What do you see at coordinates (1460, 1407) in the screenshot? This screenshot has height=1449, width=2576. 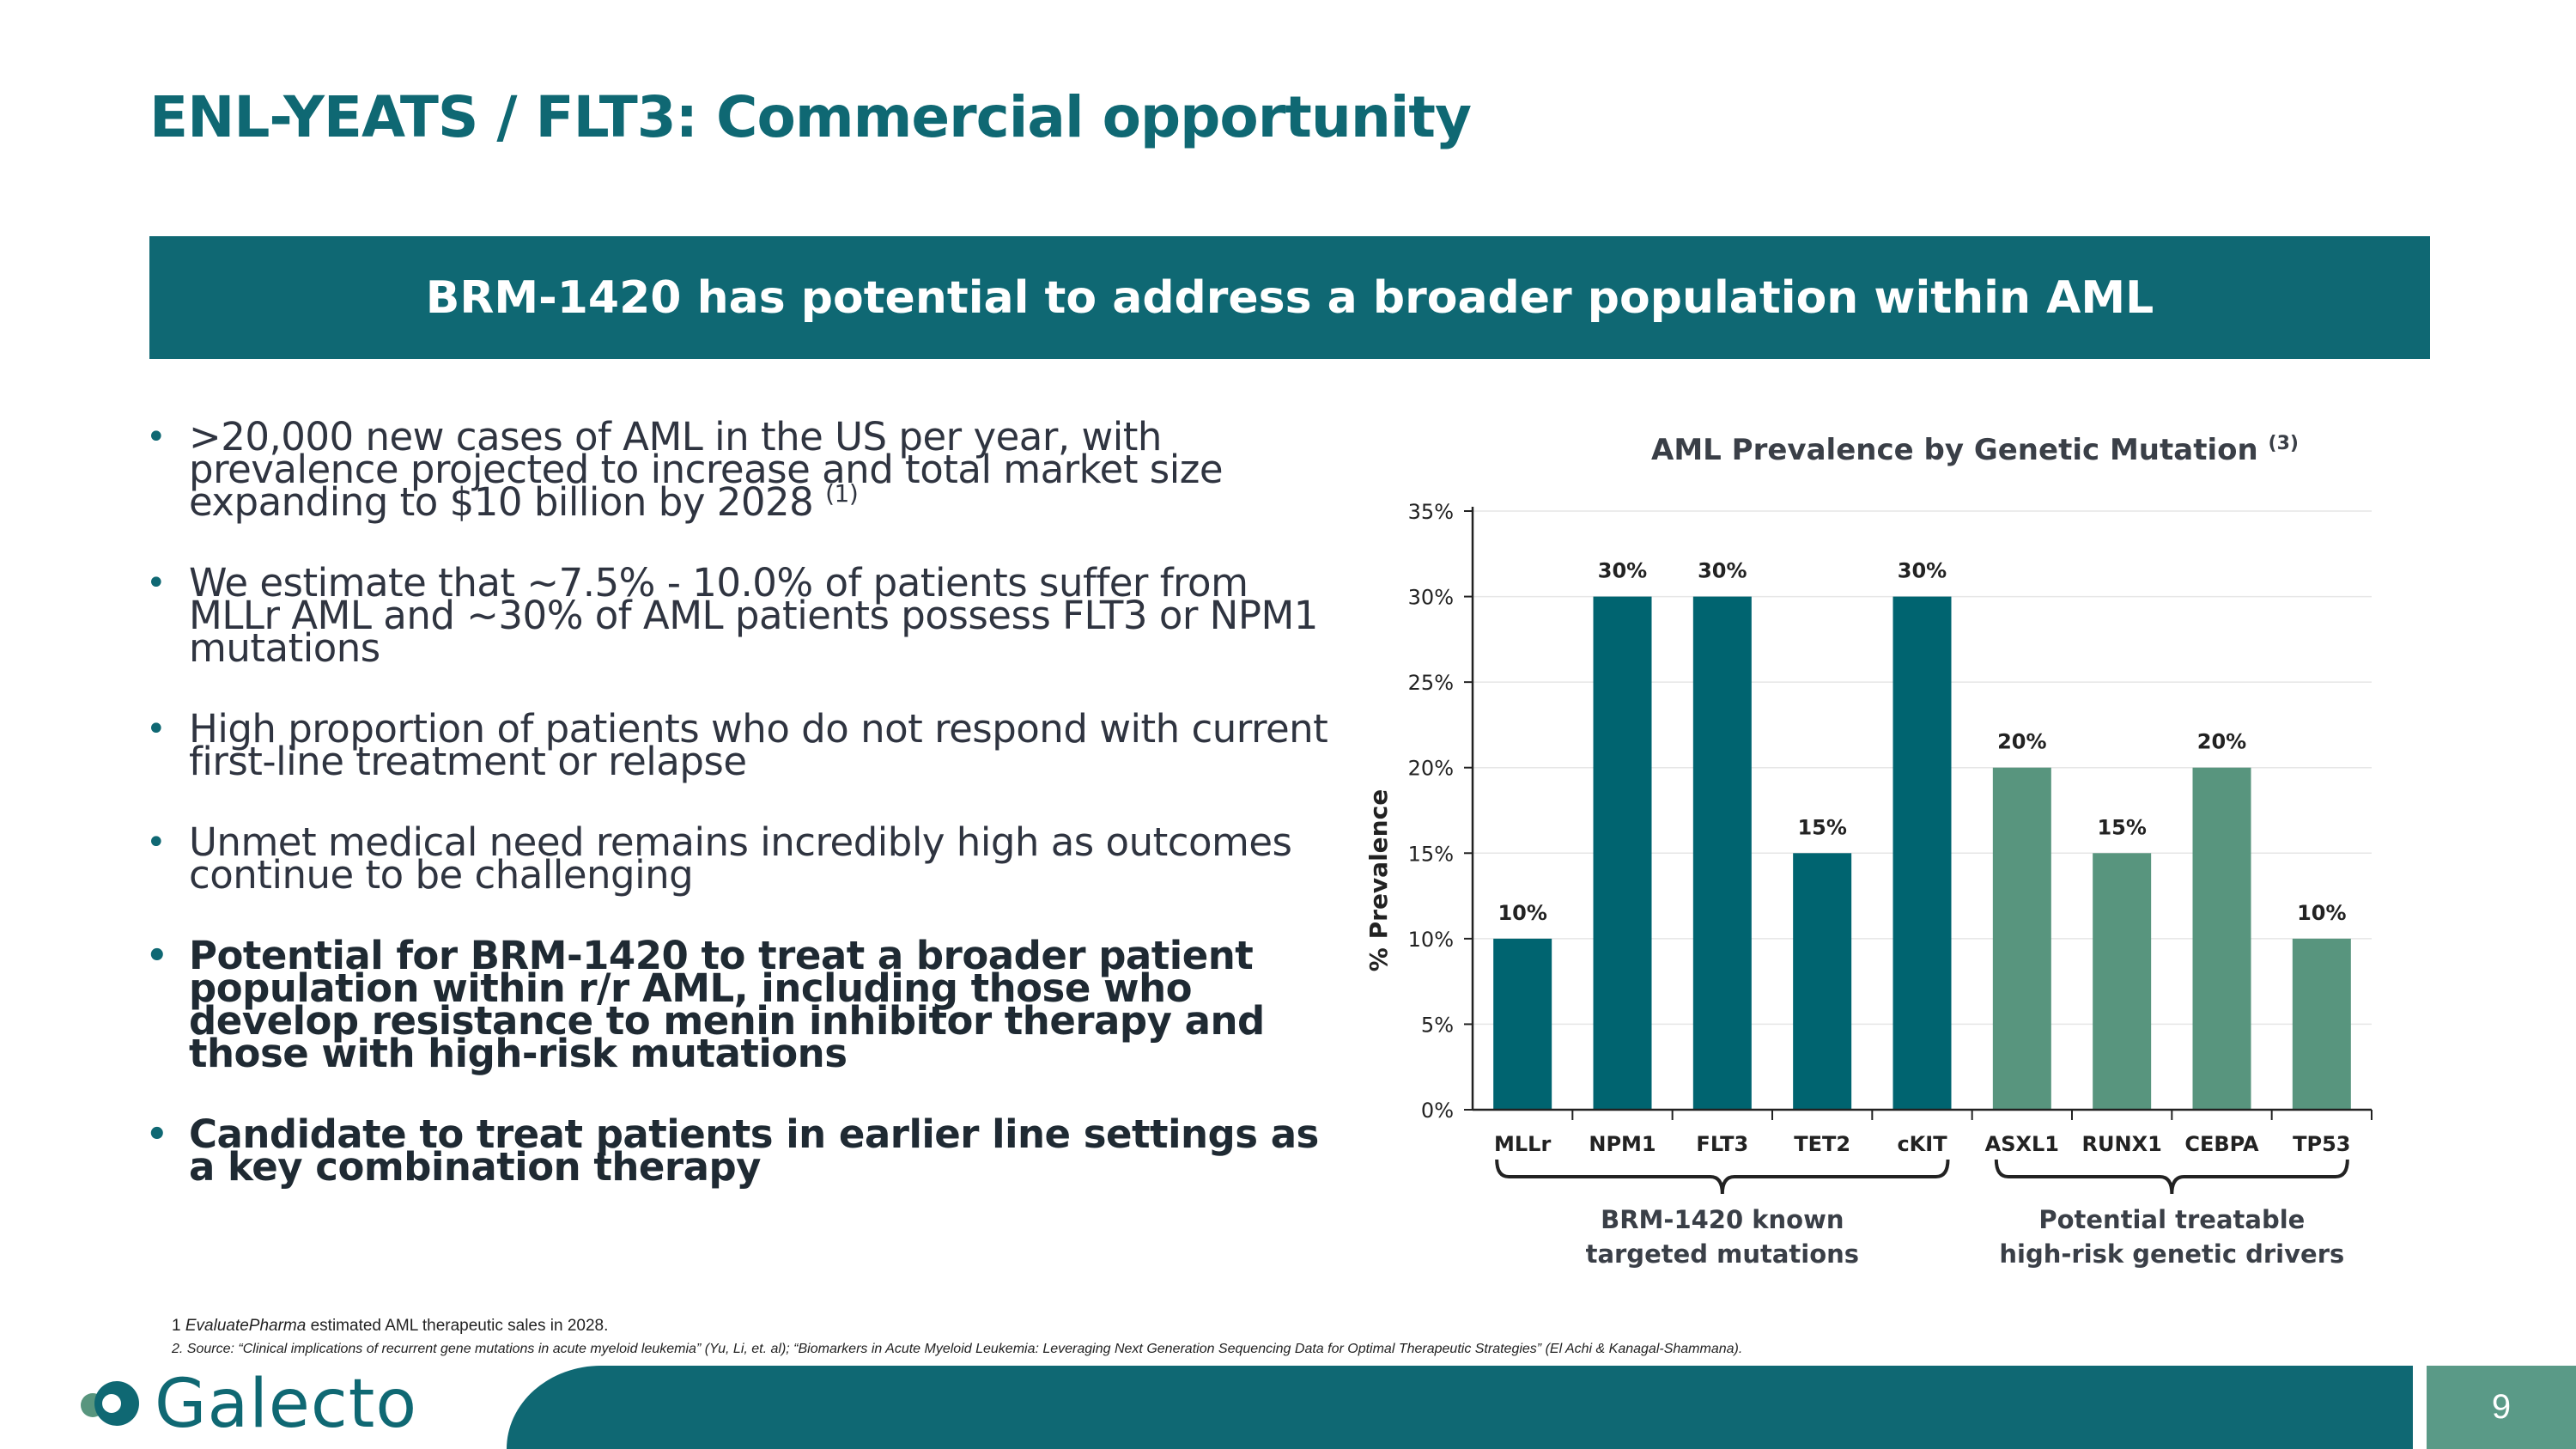 I see `footer-band` at bounding box center [1460, 1407].